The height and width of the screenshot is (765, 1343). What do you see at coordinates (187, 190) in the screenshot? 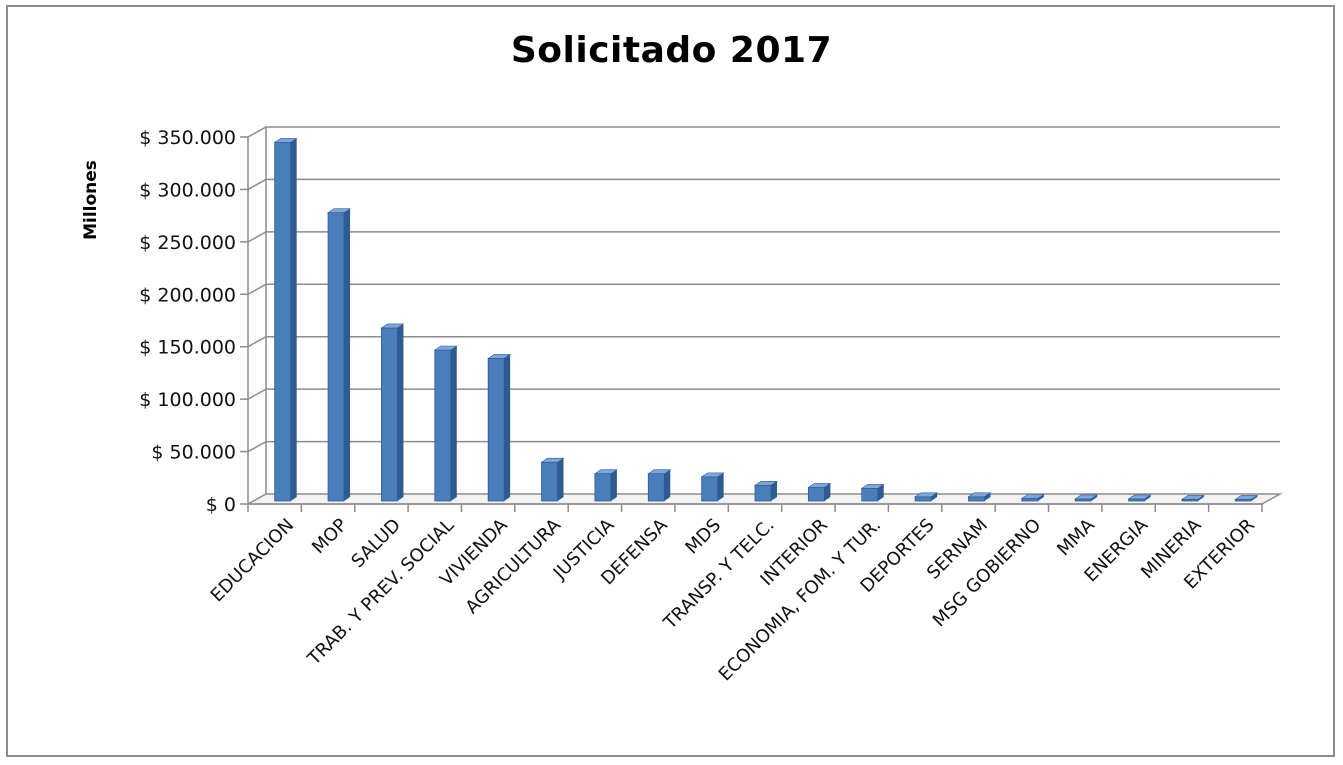
I see `y-tick-label: $ 300.000` at bounding box center [187, 190].